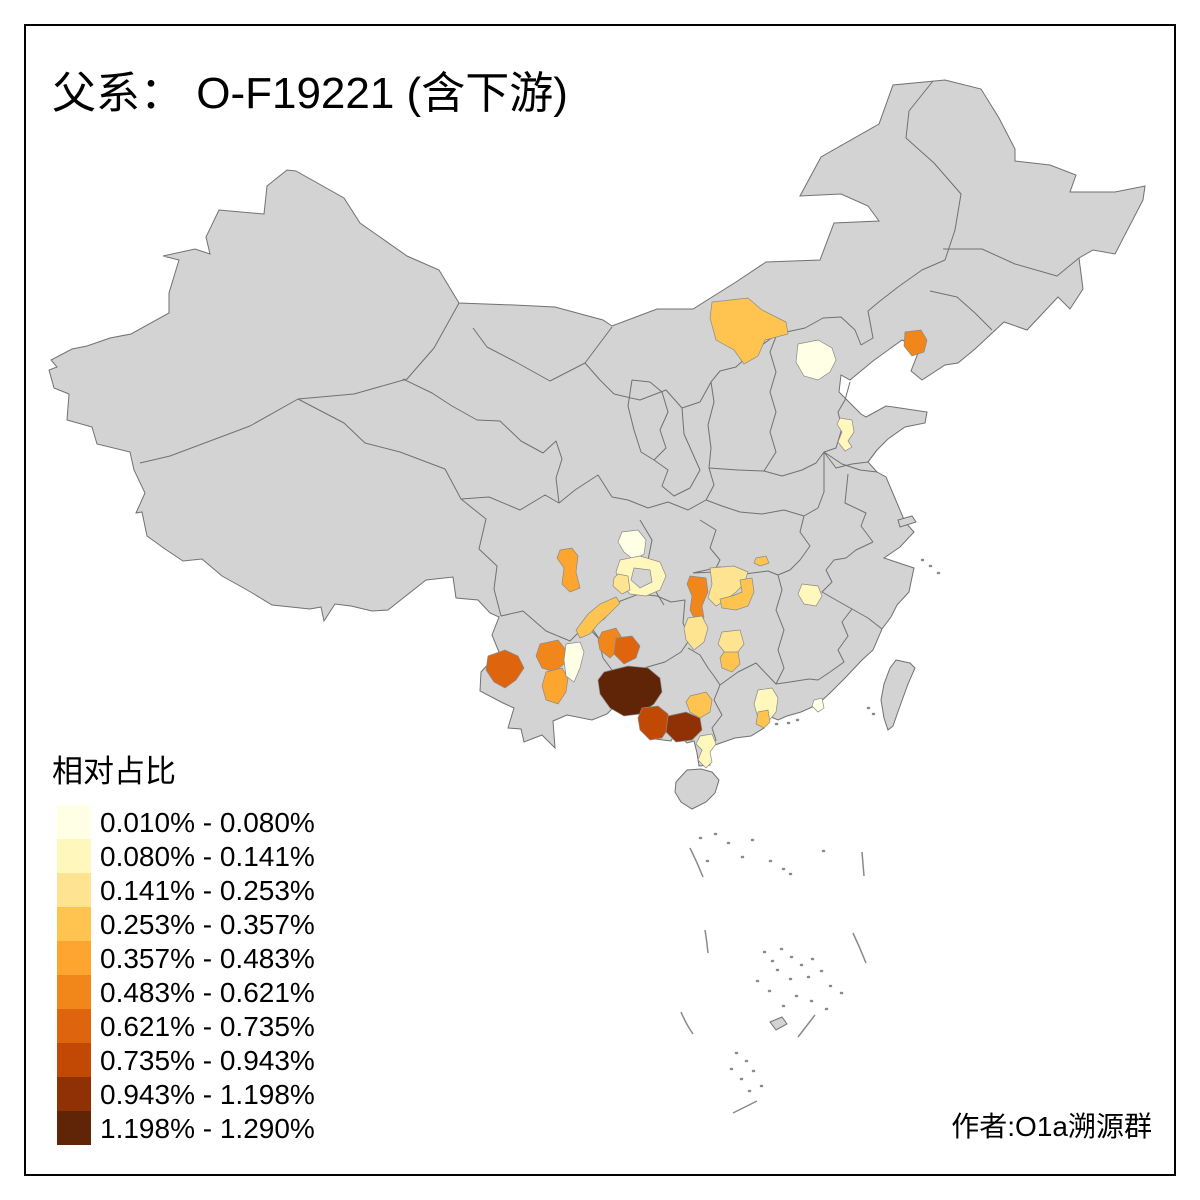 Image resolution: width=1200 pixels, height=1200 pixels. I want to click on author-credit: 作者:O1a溯源群, so click(1051, 1126).